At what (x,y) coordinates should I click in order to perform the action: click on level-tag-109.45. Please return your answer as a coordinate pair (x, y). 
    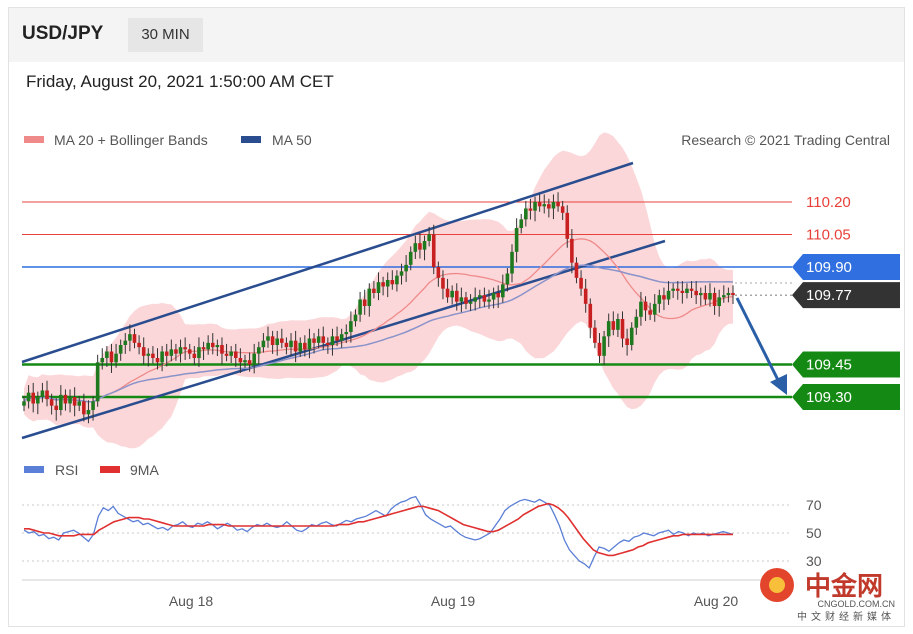
    Looking at the image, I should click on (846, 364).